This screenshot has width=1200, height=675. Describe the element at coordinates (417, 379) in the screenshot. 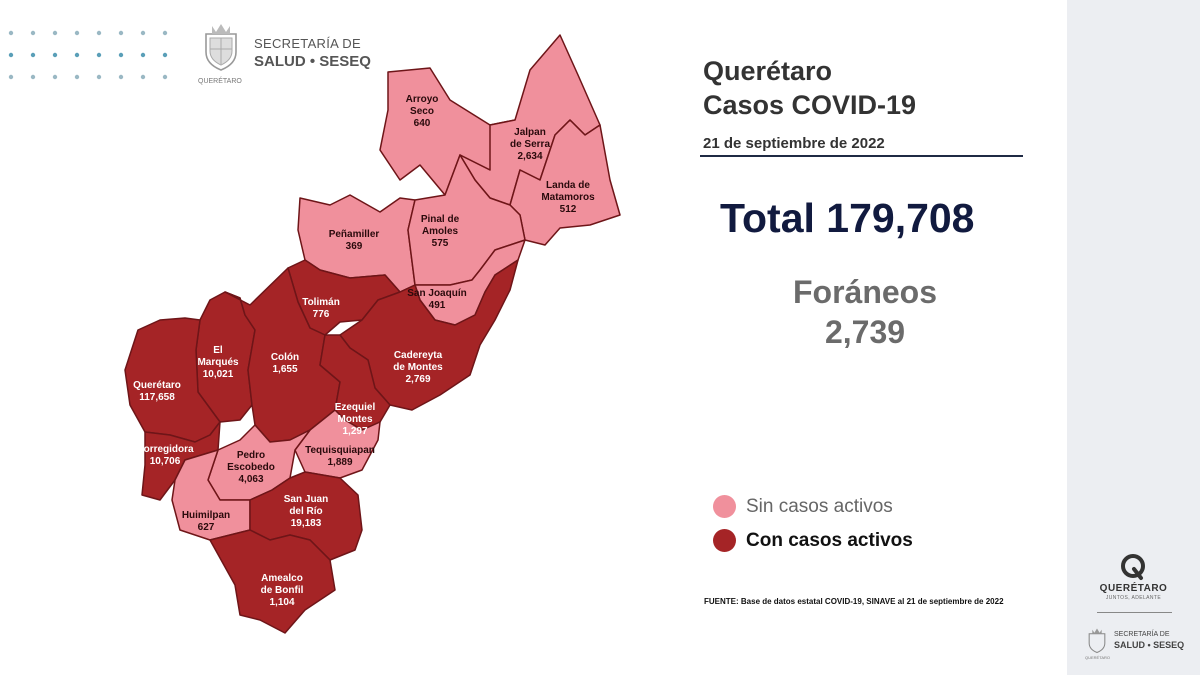

I see `municipality-cases: 2,769` at that location.